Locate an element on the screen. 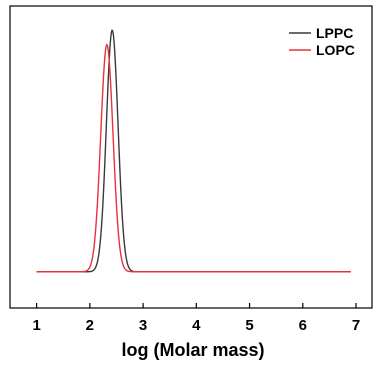 The height and width of the screenshot is (365, 376). x-ticks: 1 2 3 4 5 6 7 is located at coordinates (196, 318).